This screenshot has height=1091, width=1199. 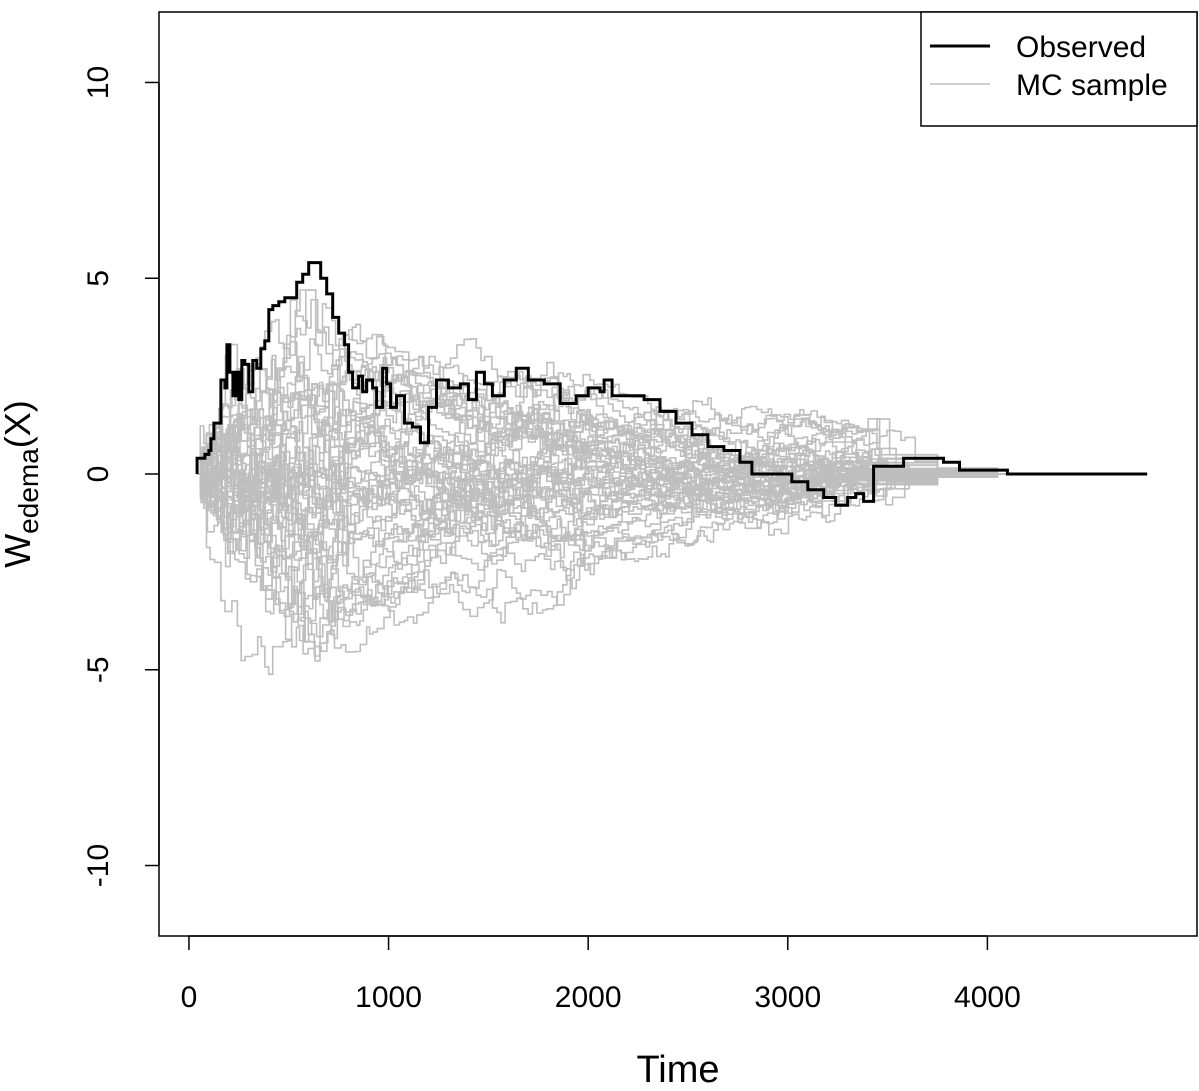 I want to click on y-tick-label: -5, so click(x=98, y=669).